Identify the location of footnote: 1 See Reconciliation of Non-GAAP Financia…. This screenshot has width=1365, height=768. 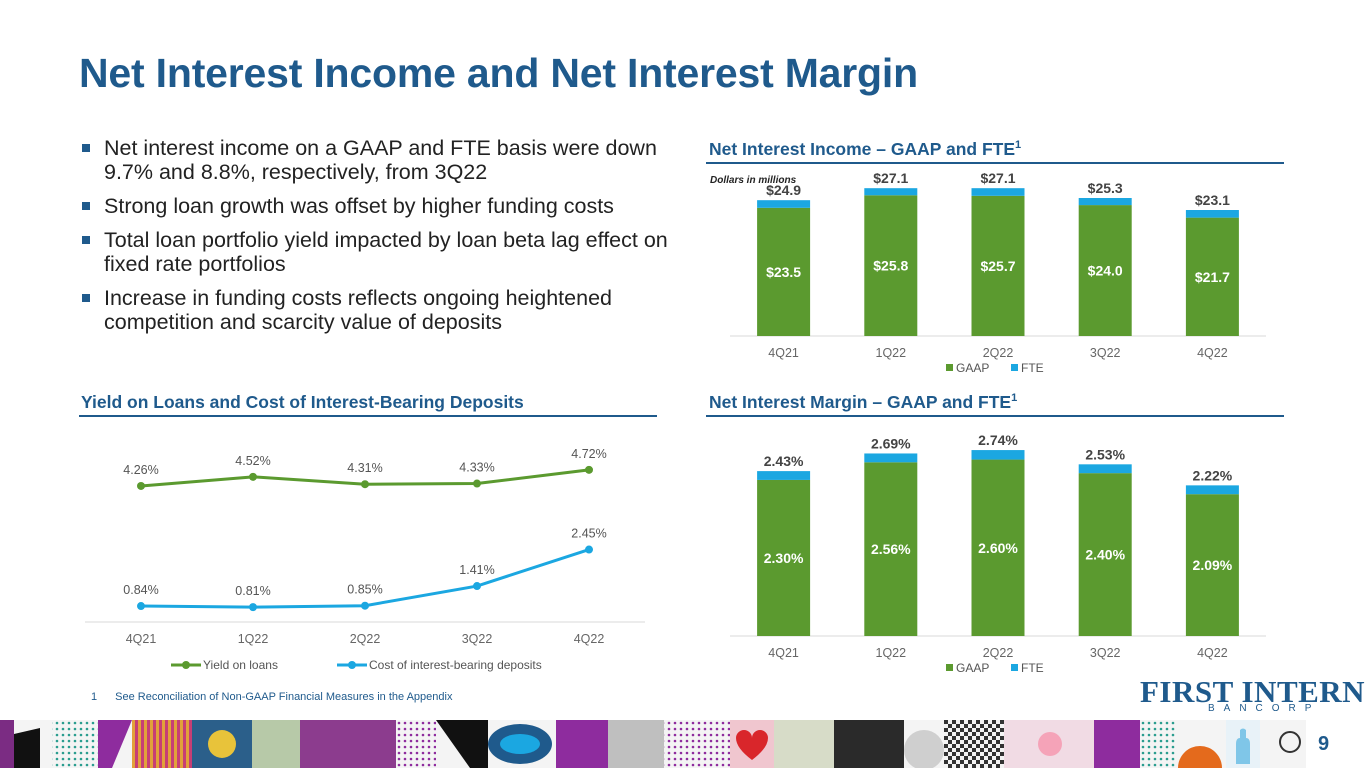
(280, 697).